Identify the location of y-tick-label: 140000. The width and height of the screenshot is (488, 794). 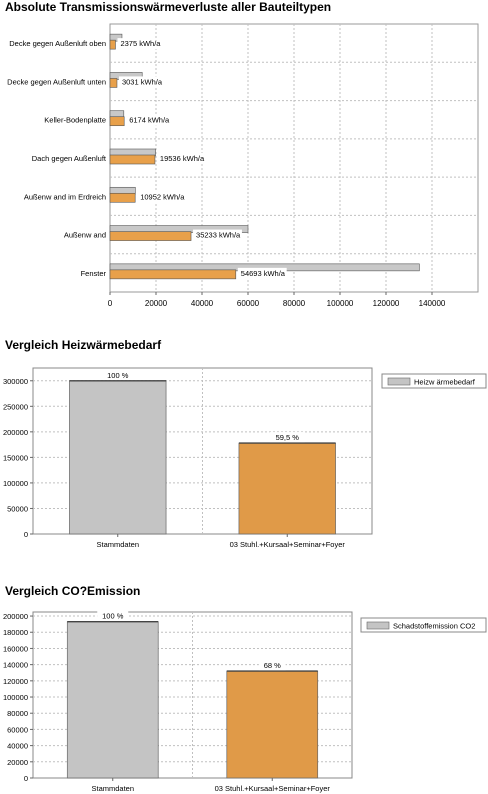
(15, 665).